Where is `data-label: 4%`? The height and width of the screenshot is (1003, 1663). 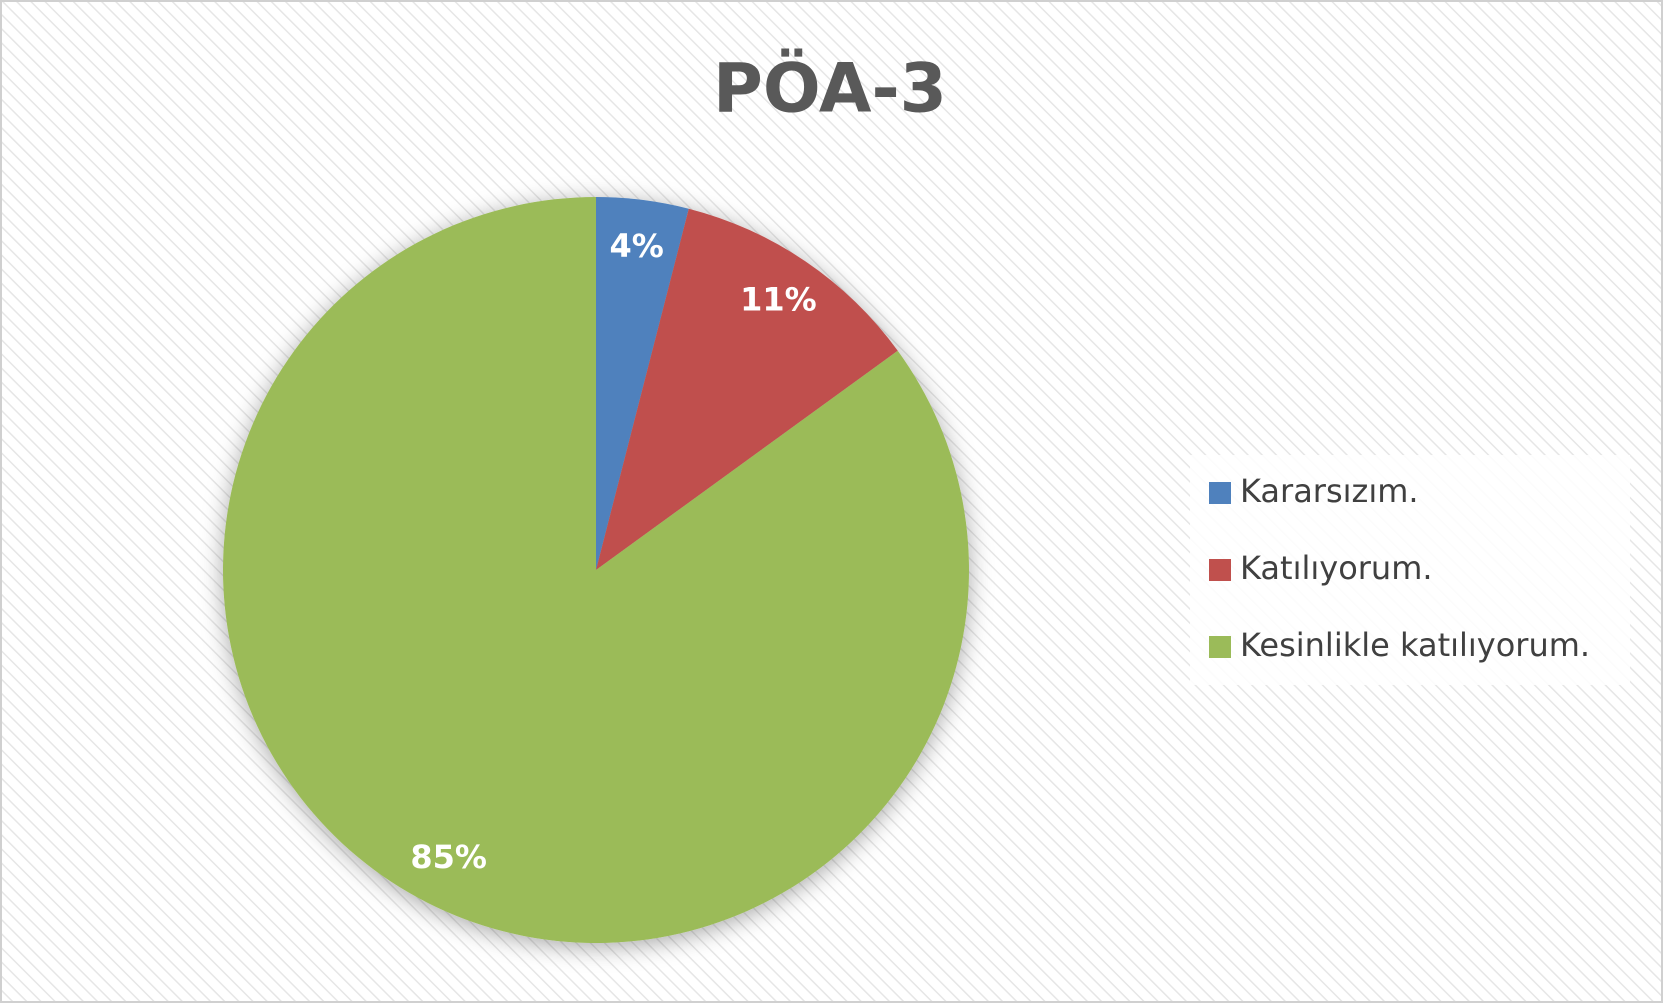 data-label: 4% is located at coordinates (637, 246).